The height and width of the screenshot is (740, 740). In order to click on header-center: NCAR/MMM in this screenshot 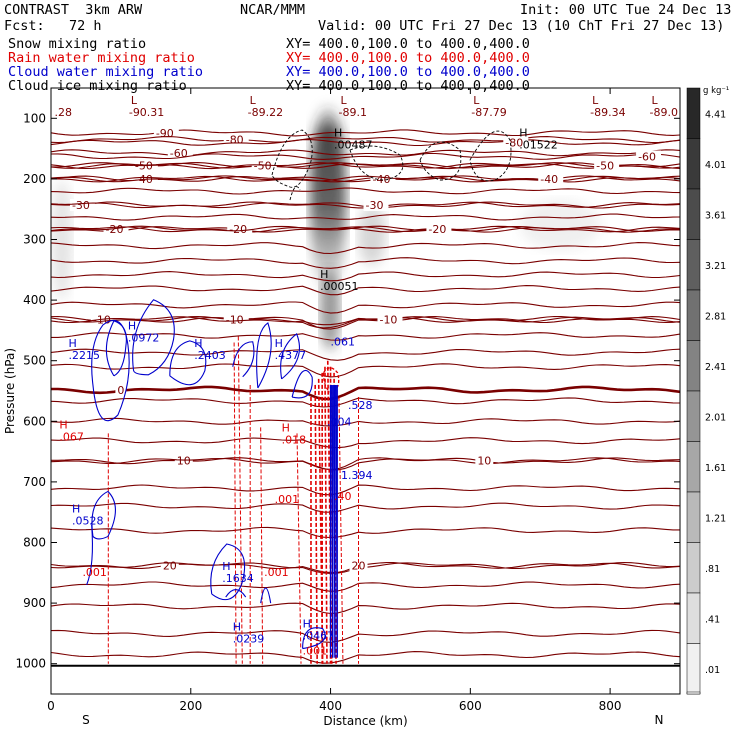, I will do `click(273, 10)`.